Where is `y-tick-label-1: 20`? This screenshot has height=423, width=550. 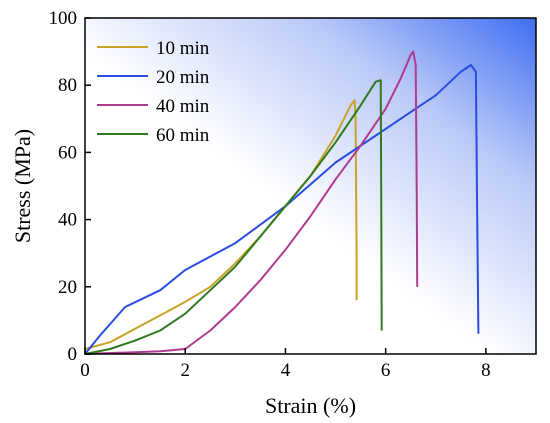 y-tick-label-1: 20 is located at coordinates (67, 287).